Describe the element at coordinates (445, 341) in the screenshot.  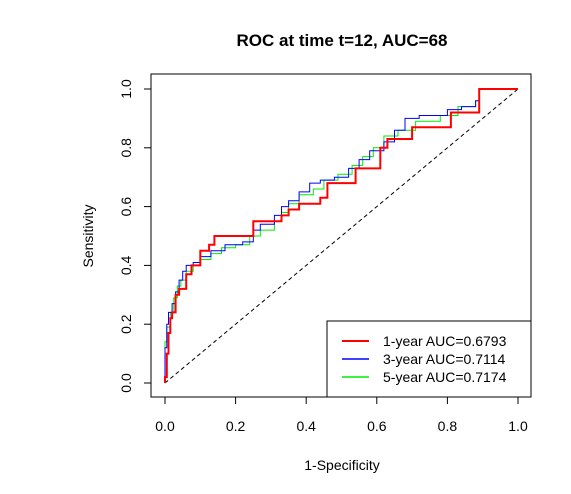
I see `legend-entry-label: 1-year AUC=0.6793` at that location.